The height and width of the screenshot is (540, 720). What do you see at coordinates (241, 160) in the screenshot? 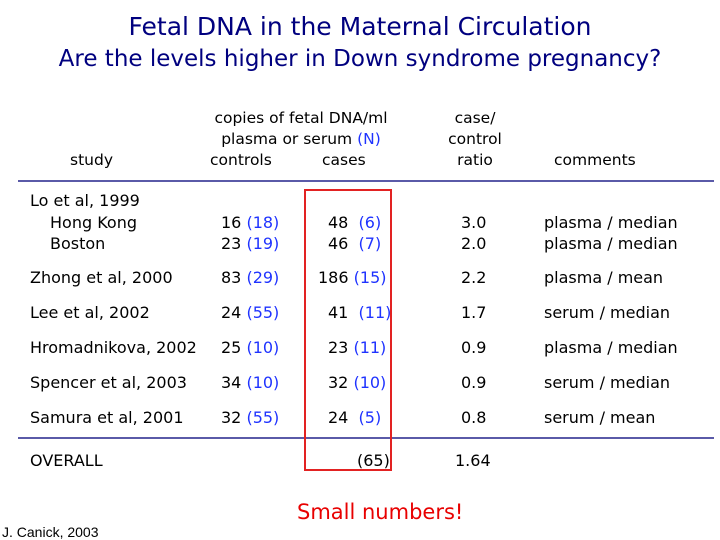
I see `header-controls: controls` at bounding box center [241, 160].